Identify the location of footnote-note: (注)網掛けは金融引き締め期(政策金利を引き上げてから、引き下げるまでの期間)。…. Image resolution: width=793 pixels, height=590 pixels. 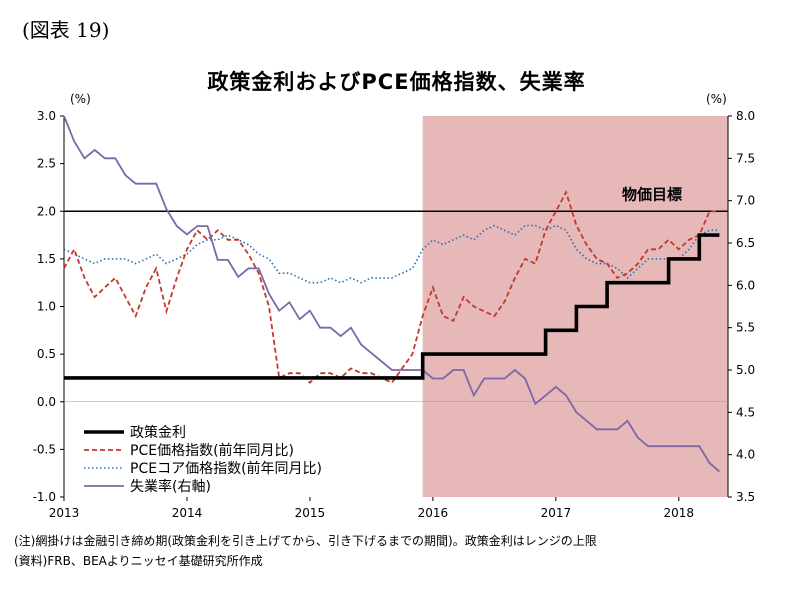
(305, 541).